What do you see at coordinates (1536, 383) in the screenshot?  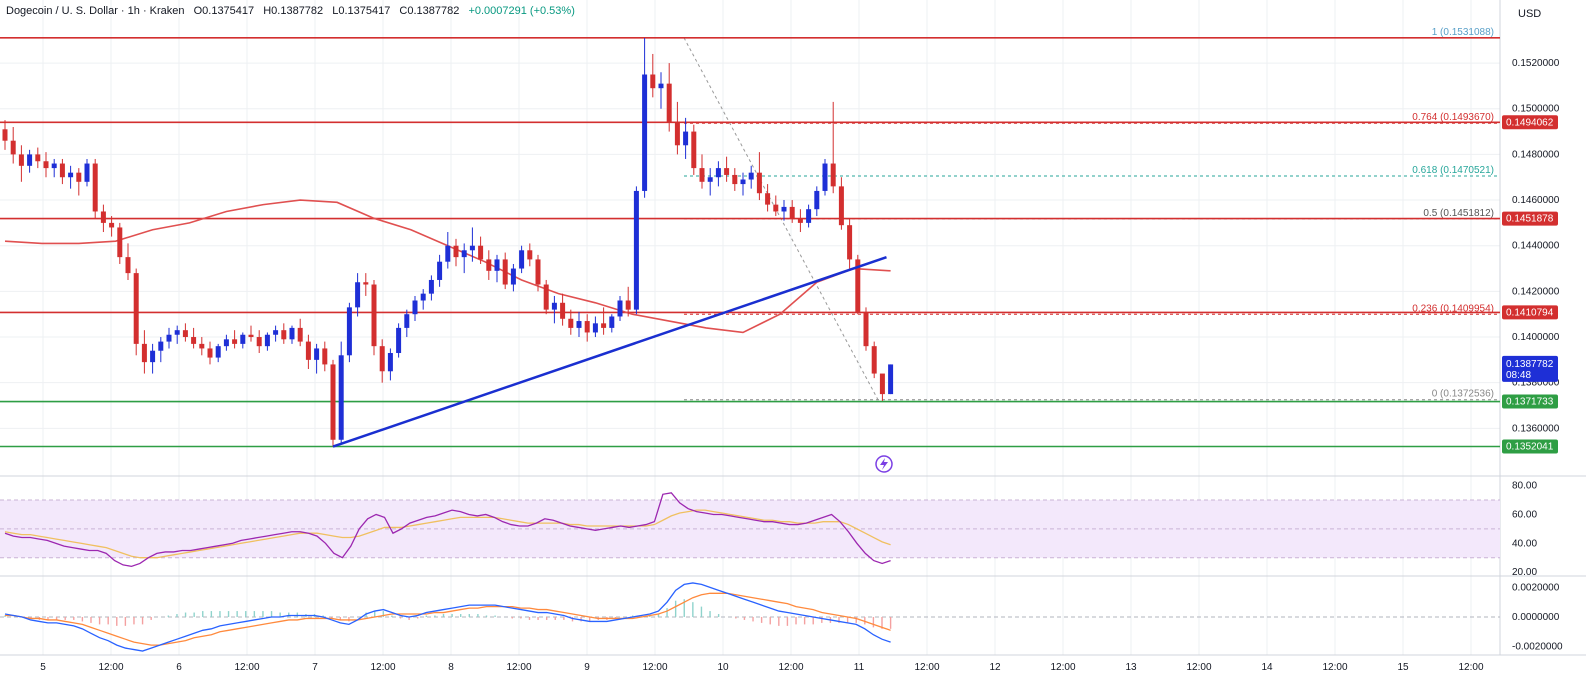 I see `price-axis-tick: 0.1380000` at bounding box center [1536, 383].